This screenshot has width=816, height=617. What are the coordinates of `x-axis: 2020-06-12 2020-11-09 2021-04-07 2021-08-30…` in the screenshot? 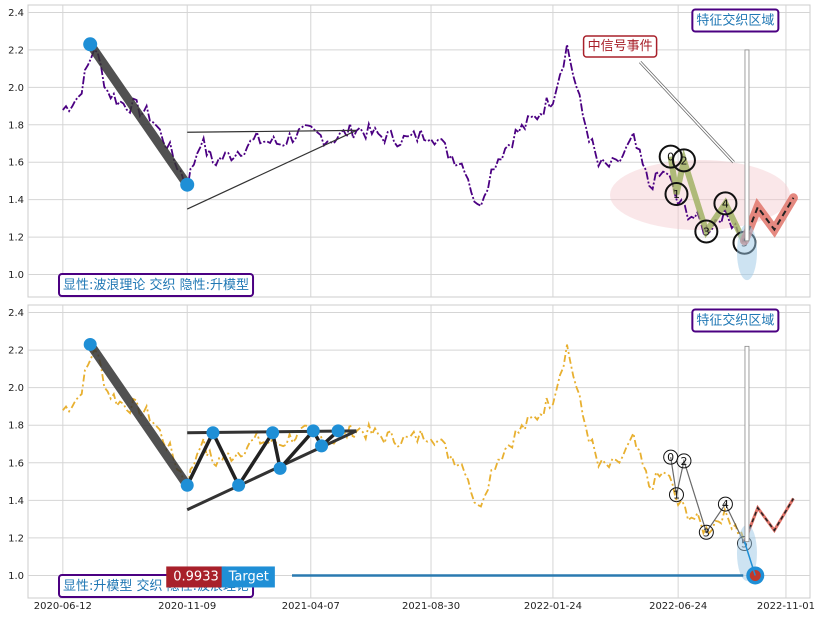 It's located at (424, 606).